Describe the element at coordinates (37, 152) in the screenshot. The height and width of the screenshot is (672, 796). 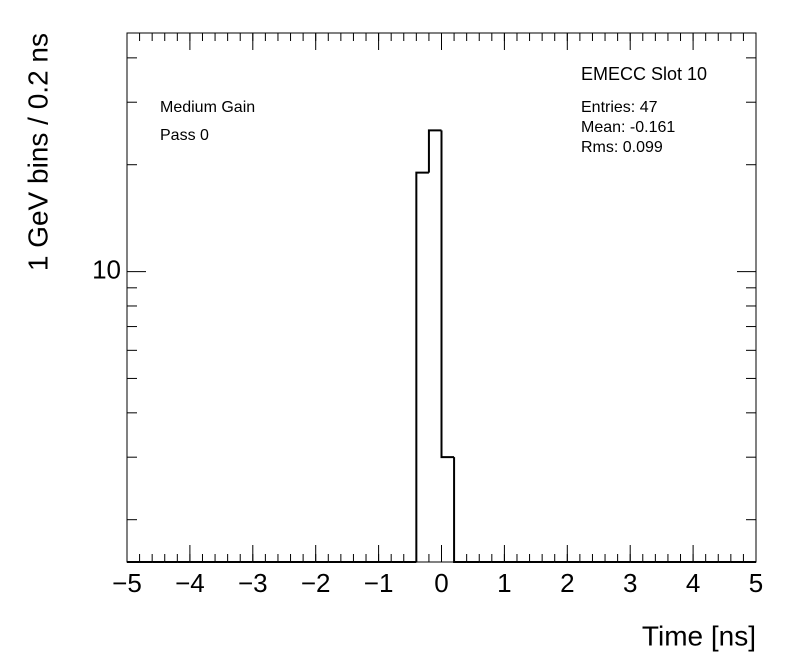
I see `y-axis-label: 1 GeV bins / 0.2 ns` at that location.